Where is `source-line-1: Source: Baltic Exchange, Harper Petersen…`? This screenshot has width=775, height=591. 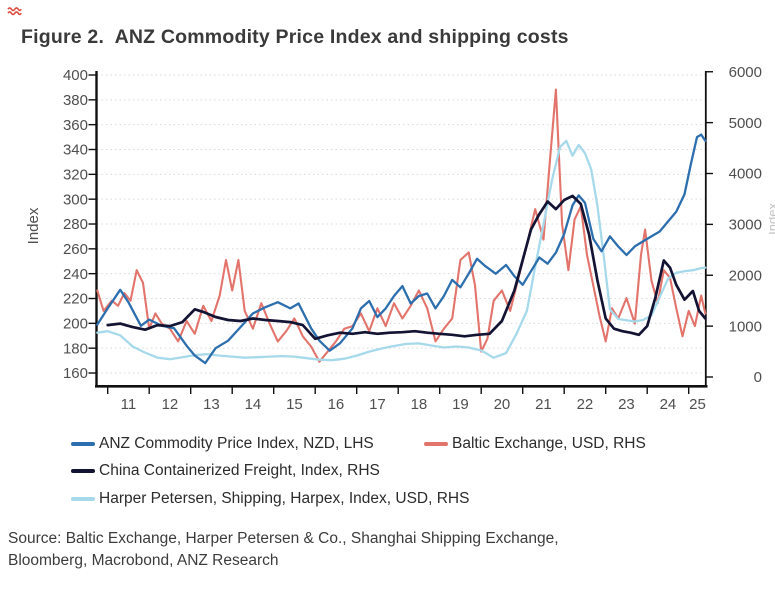
source-line-1: Source: Baltic Exchange, Harper Petersen… is located at coordinates (283, 538).